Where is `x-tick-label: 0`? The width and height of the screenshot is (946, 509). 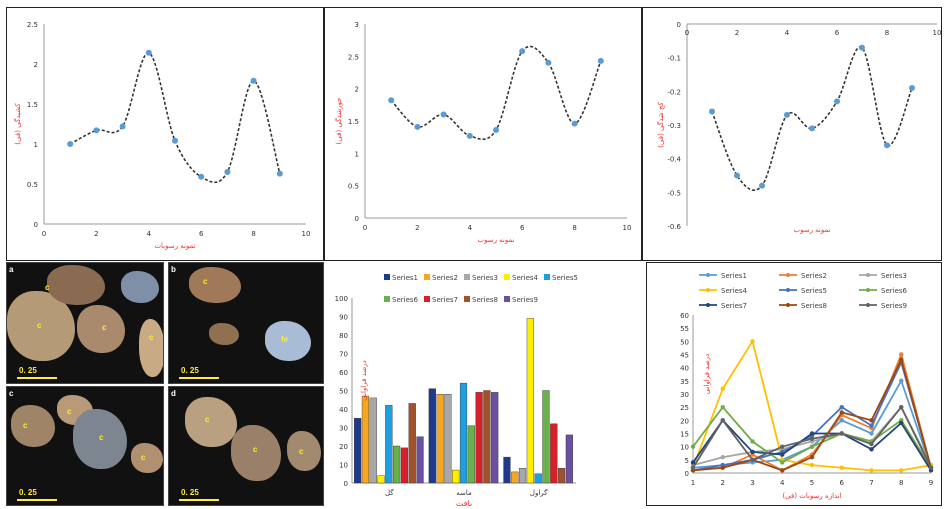 x-tick-label: 0 is located at coordinates (44, 234).